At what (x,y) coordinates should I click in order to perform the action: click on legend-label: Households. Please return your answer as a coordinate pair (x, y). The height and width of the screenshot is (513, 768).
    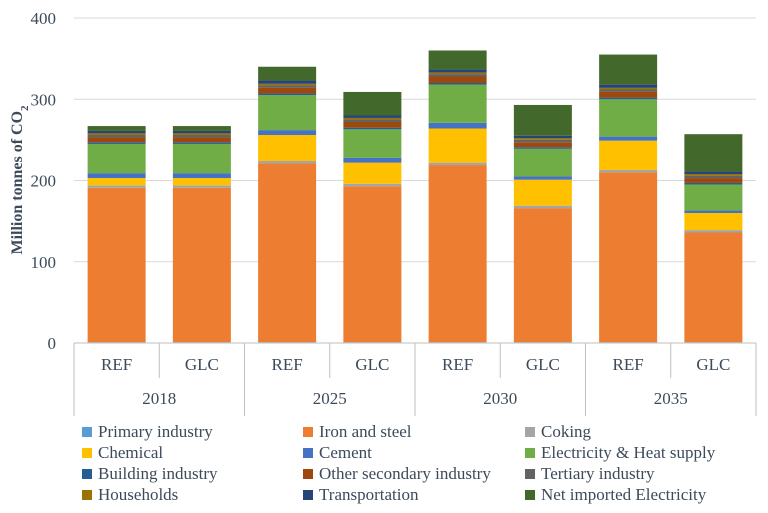
    Looking at the image, I should click on (138, 494).